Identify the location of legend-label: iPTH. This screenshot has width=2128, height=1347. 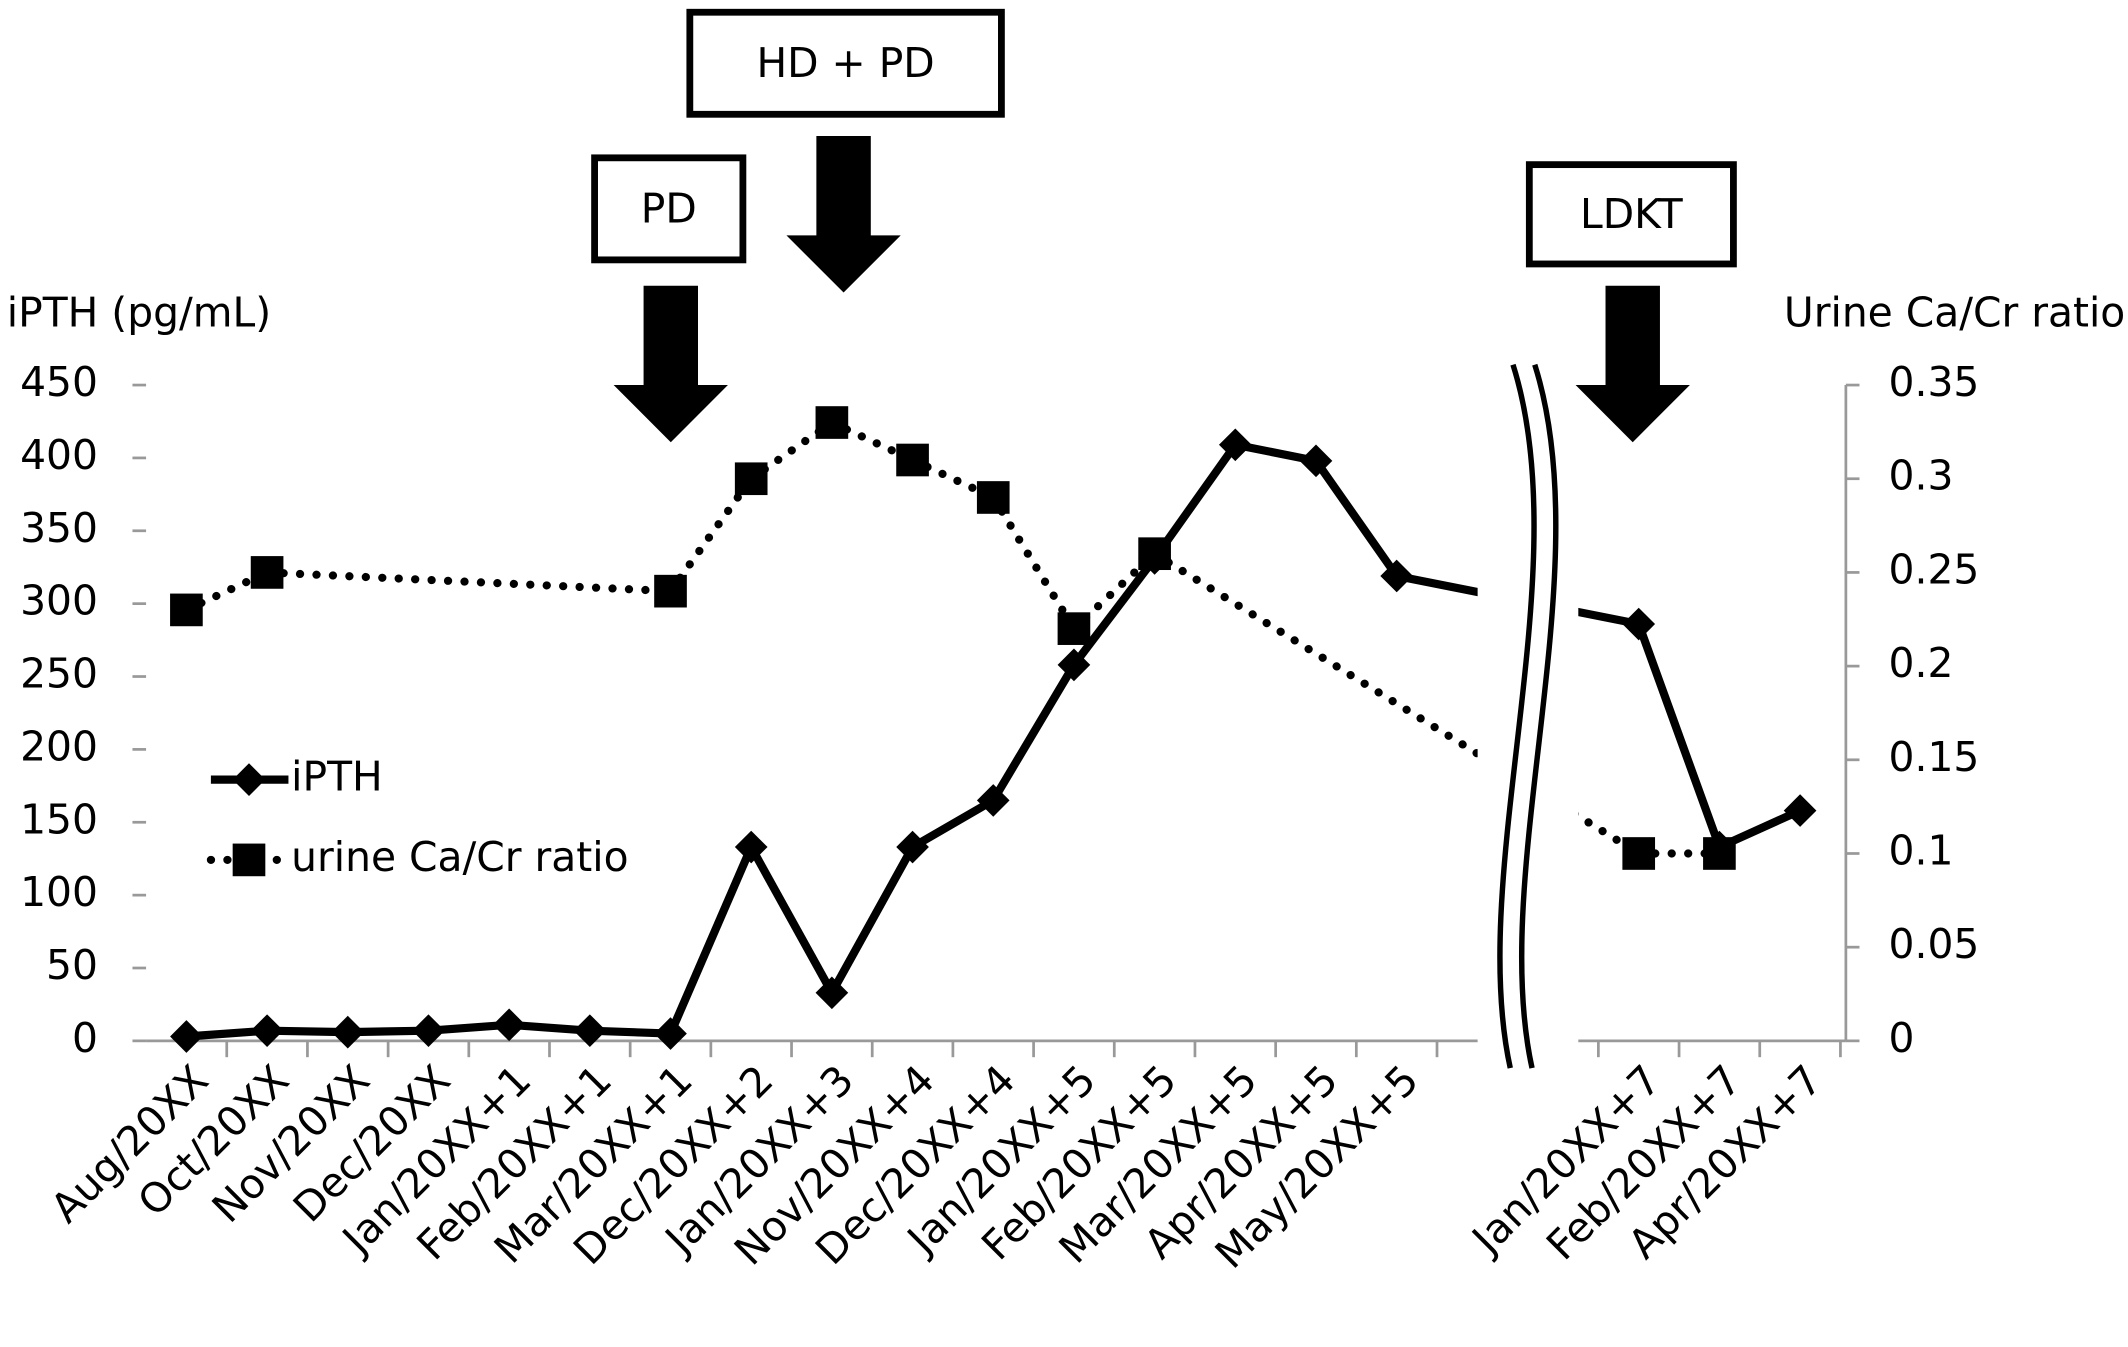
(337, 777).